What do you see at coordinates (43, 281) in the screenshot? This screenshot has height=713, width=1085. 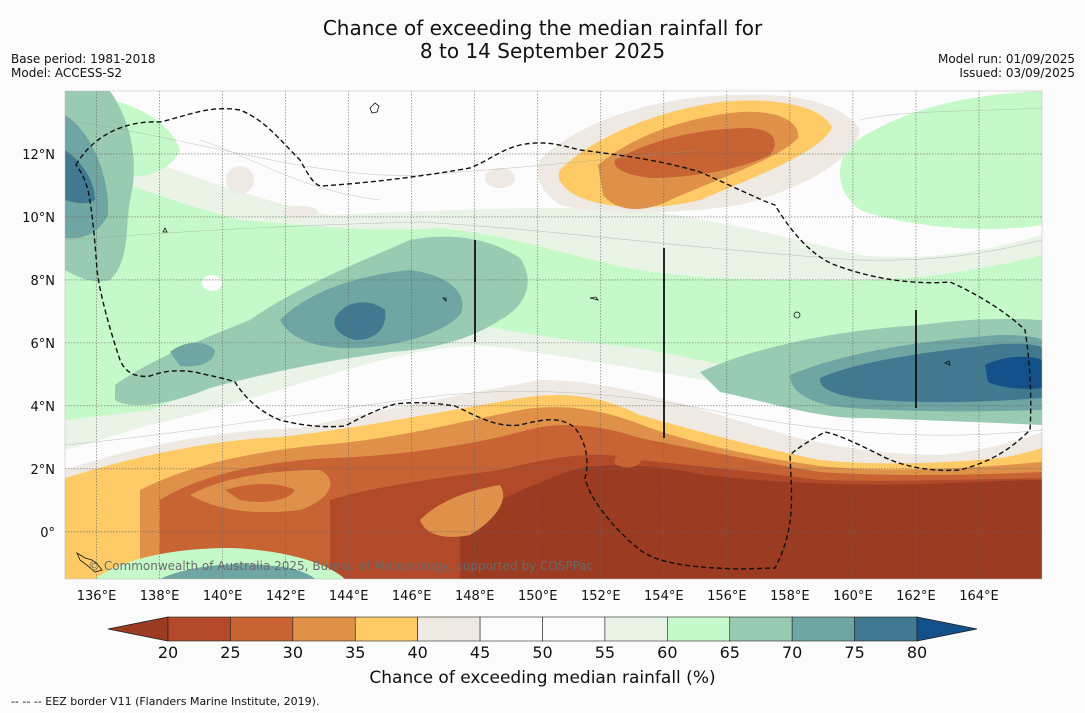 I see `lat-tick-label: 8°N` at bounding box center [43, 281].